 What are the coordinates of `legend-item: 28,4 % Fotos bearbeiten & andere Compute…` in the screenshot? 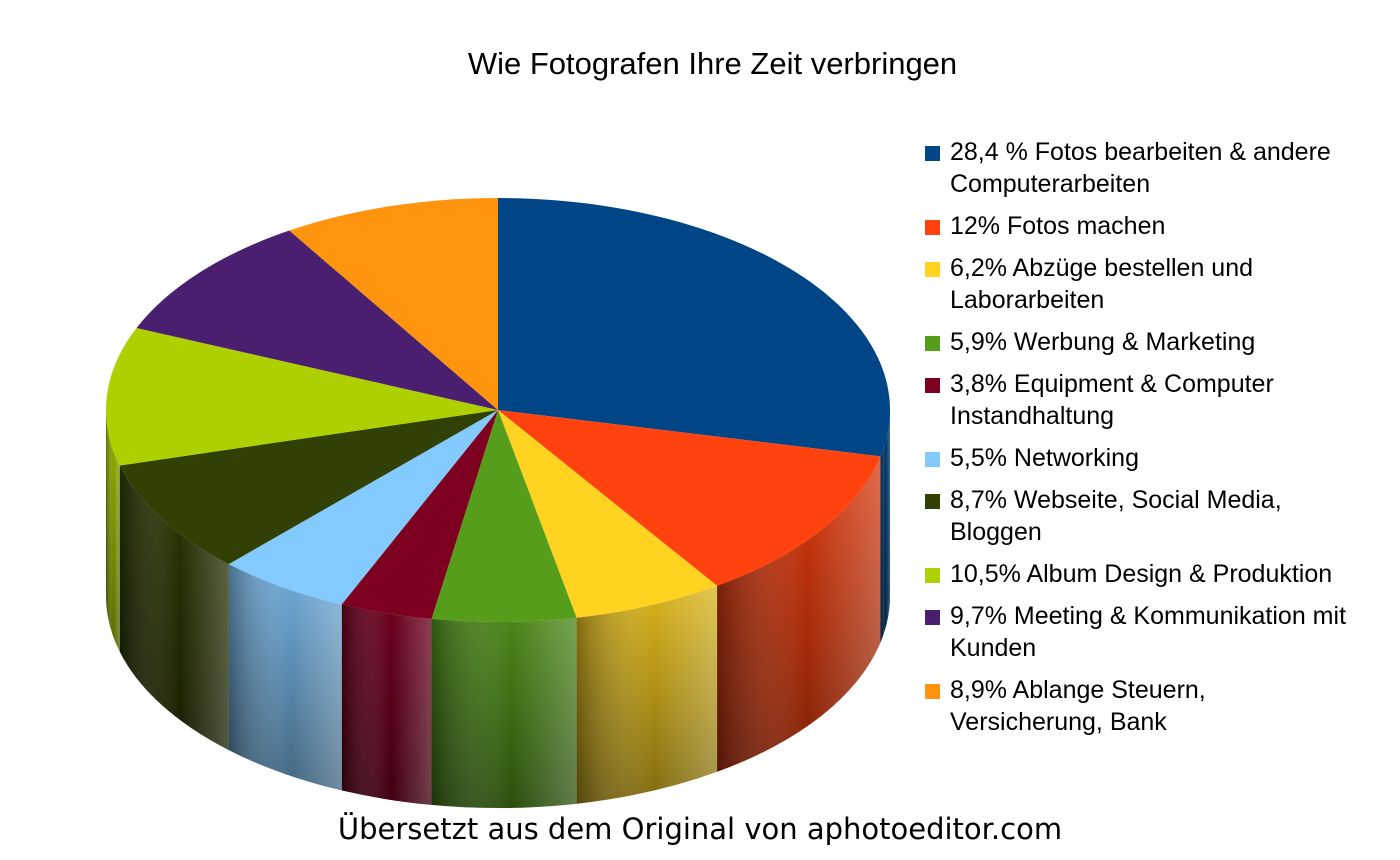 It's located at (1145, 168).